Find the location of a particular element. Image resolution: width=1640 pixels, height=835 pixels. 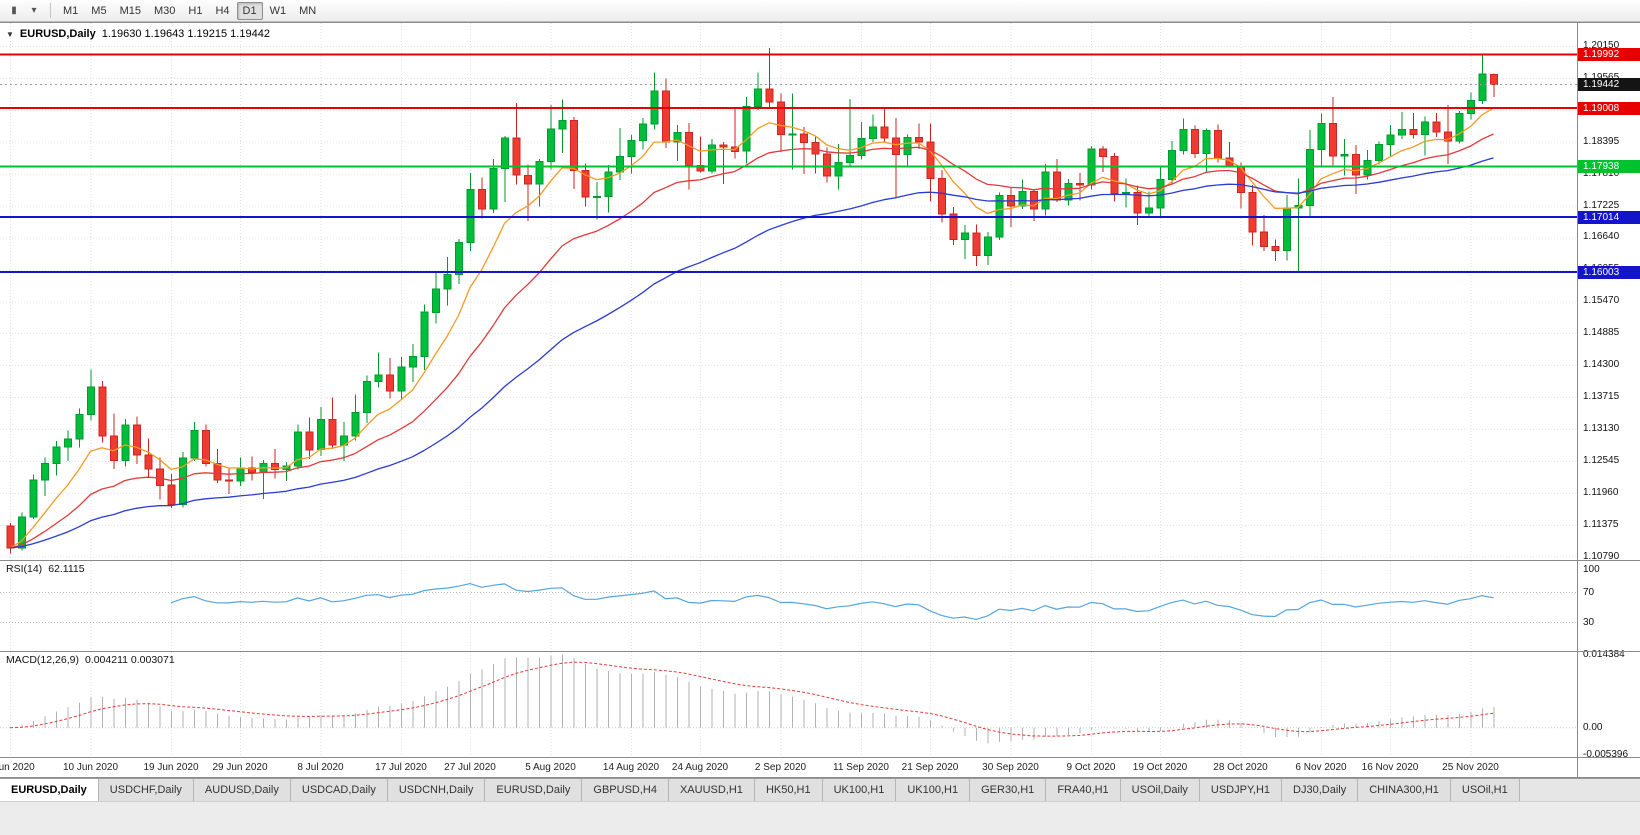

collapse-chart-icon: ▼ is located at coordinates (10, 34).